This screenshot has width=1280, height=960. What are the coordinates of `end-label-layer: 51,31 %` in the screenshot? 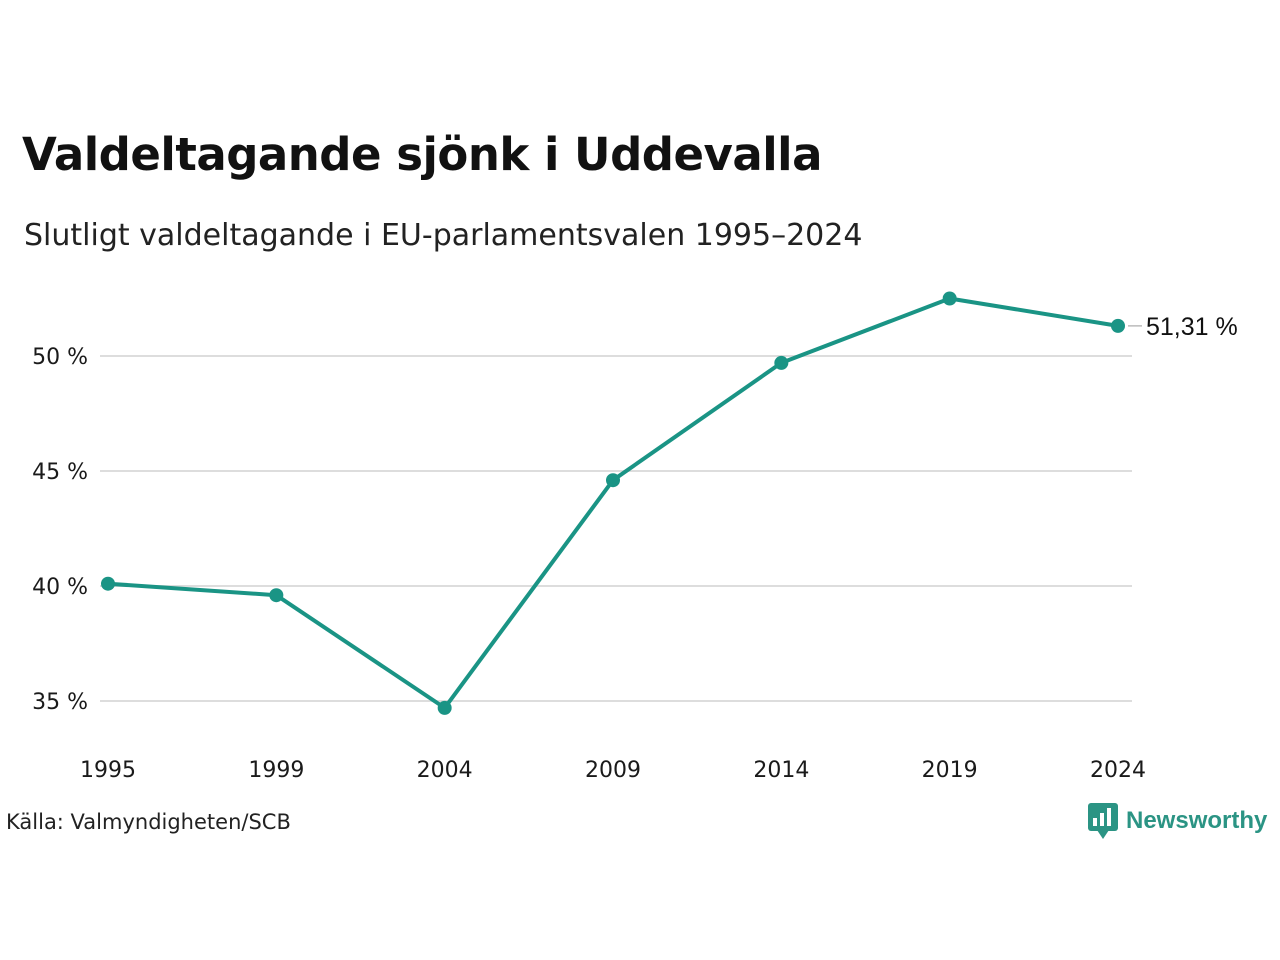 It's located at (1183, 327).